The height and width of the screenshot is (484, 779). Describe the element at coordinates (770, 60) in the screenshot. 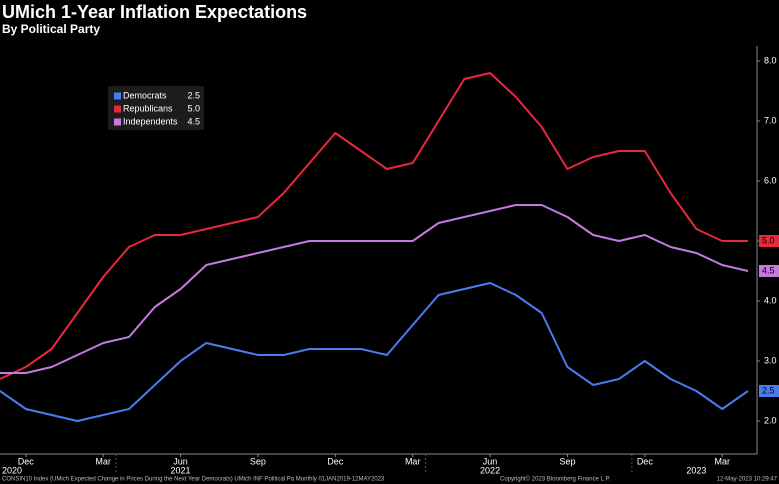

I see `y-tick-label: 8.0` at that location.